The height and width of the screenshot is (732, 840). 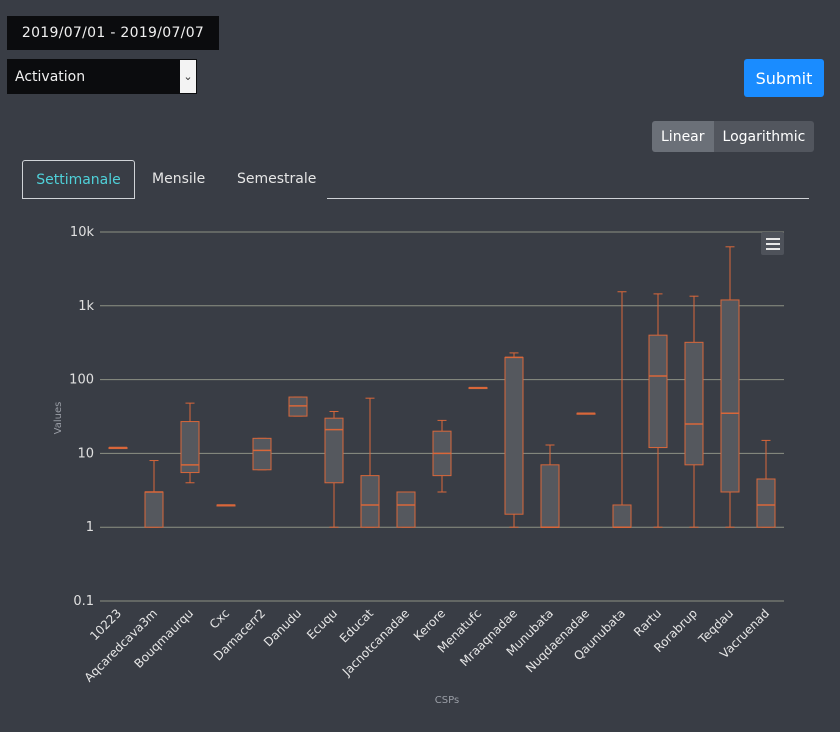 I want to click on box-Bouqmaurqu, so click(x=190, y=443).